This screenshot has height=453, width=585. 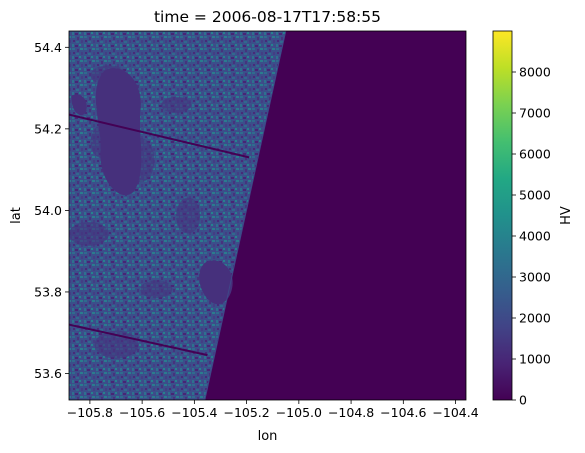 I want to click on y-tick-label: 53.8, so click(x=48, y=291).